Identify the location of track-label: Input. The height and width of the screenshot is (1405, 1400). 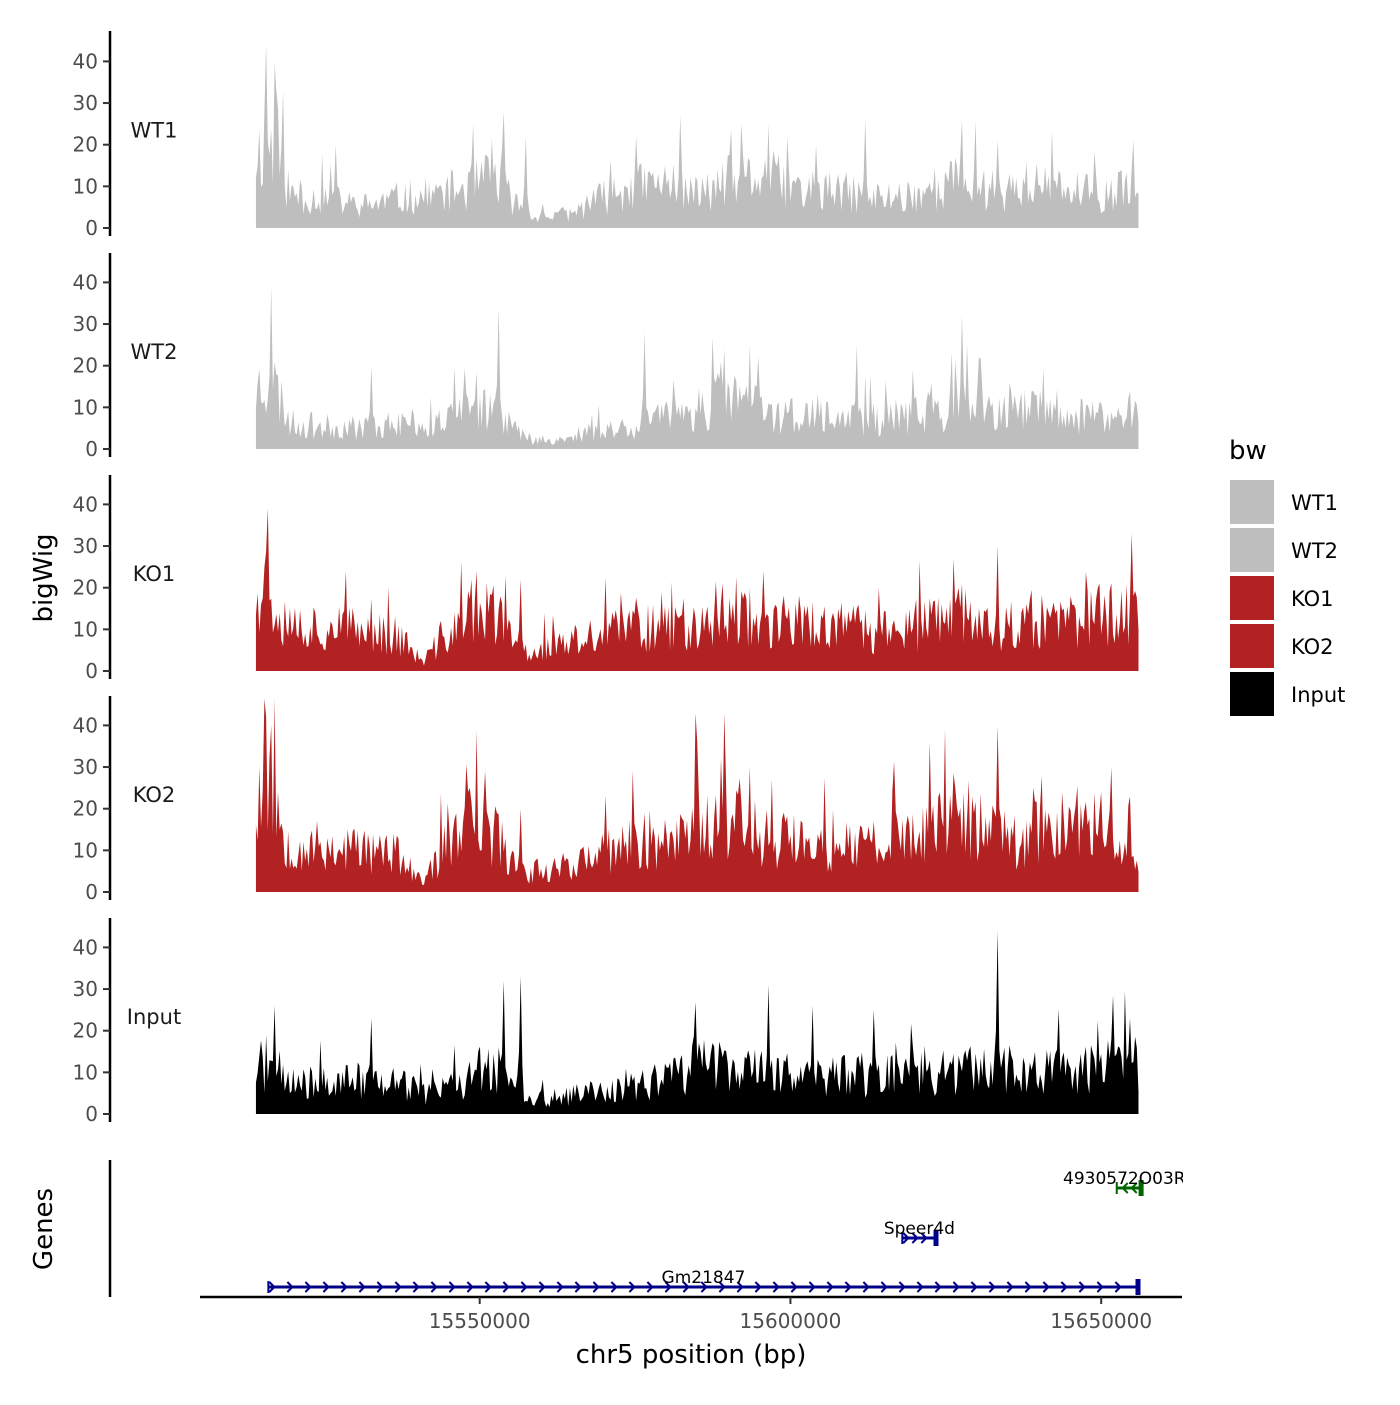
(154, 1017).